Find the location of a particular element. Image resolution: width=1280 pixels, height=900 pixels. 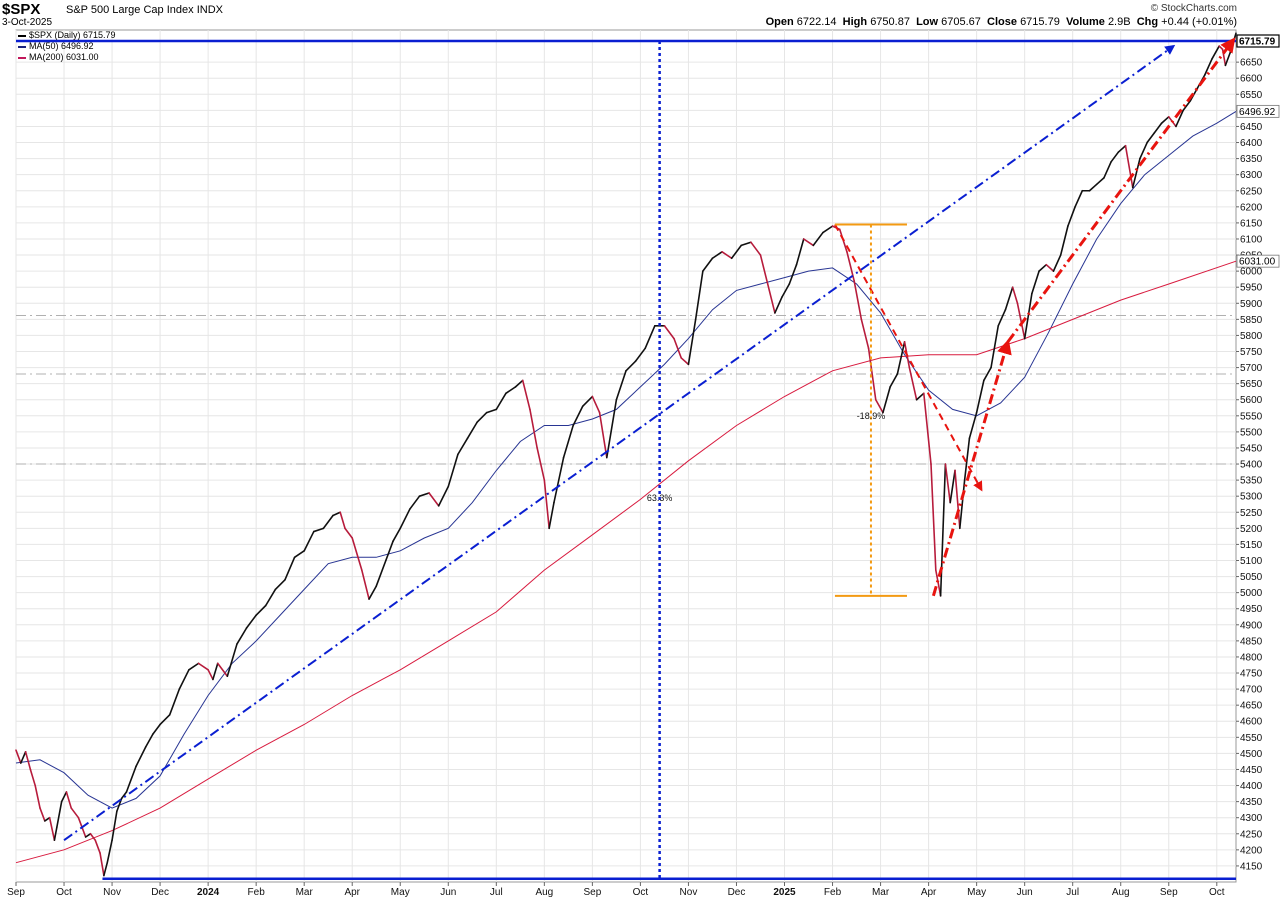

annotation-labels: 63.3% -18.9% is located at coordinates (766, 457).